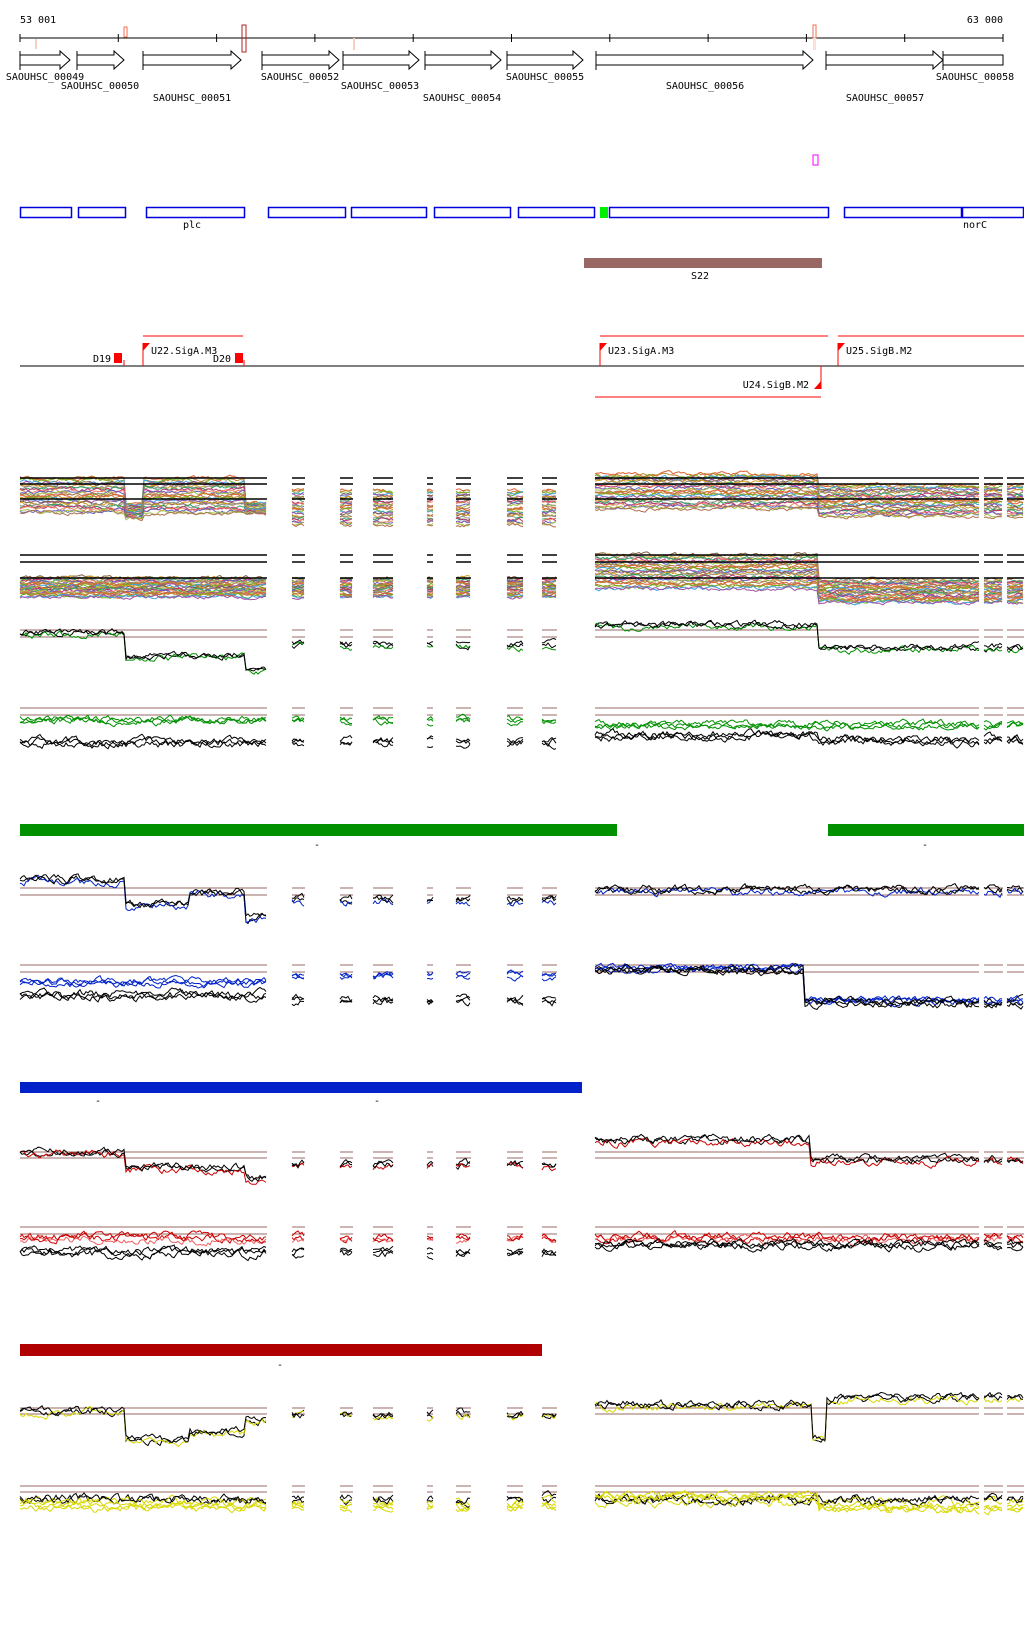 This screenshot has width=1024, height=1640. What do you see at coordinates (192, 76) in the screenshot?
I see `gene-2: SAOUHSC_00051` at bounding box center [192, 76].